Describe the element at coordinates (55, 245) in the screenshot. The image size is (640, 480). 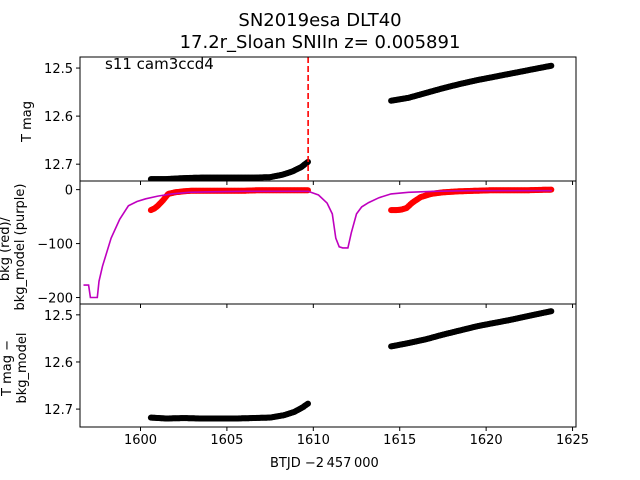
I see `y-tick-label: −100` at that location.